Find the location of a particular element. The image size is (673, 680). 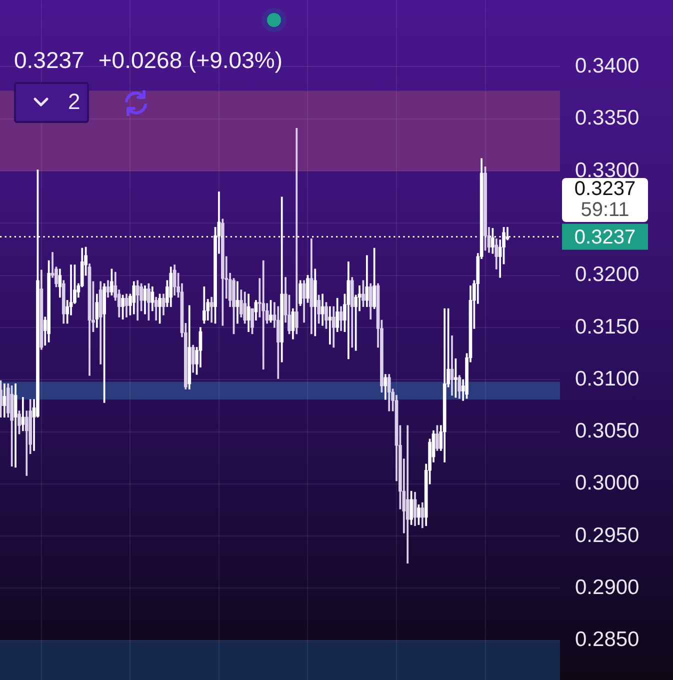

y-tick-label: 0.3000 is located at coordinates (607, 483).